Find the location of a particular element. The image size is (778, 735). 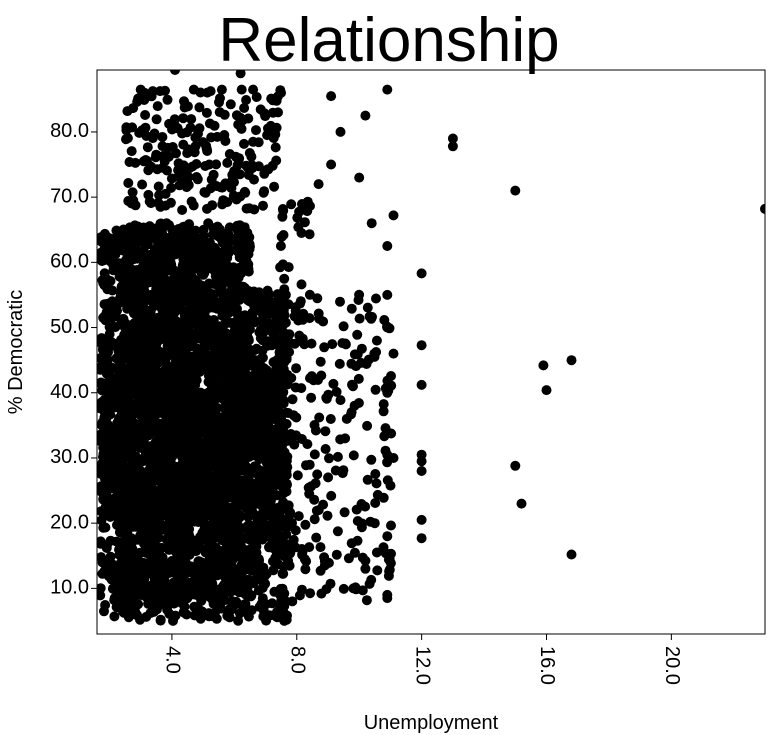

chart-title: Relationship is located at coordinates (389, 40).